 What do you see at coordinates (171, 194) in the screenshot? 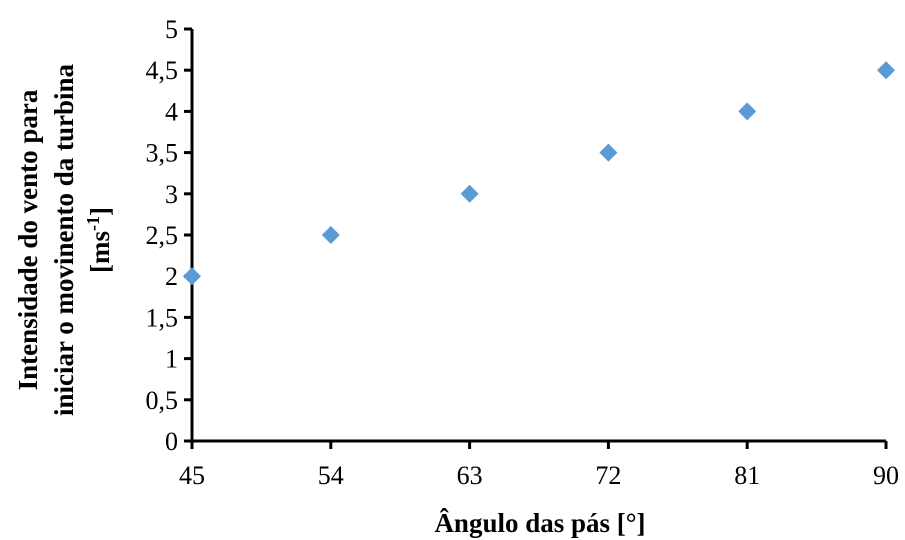
I see `y-tick-label: 3` at bounding box center [171, 194].